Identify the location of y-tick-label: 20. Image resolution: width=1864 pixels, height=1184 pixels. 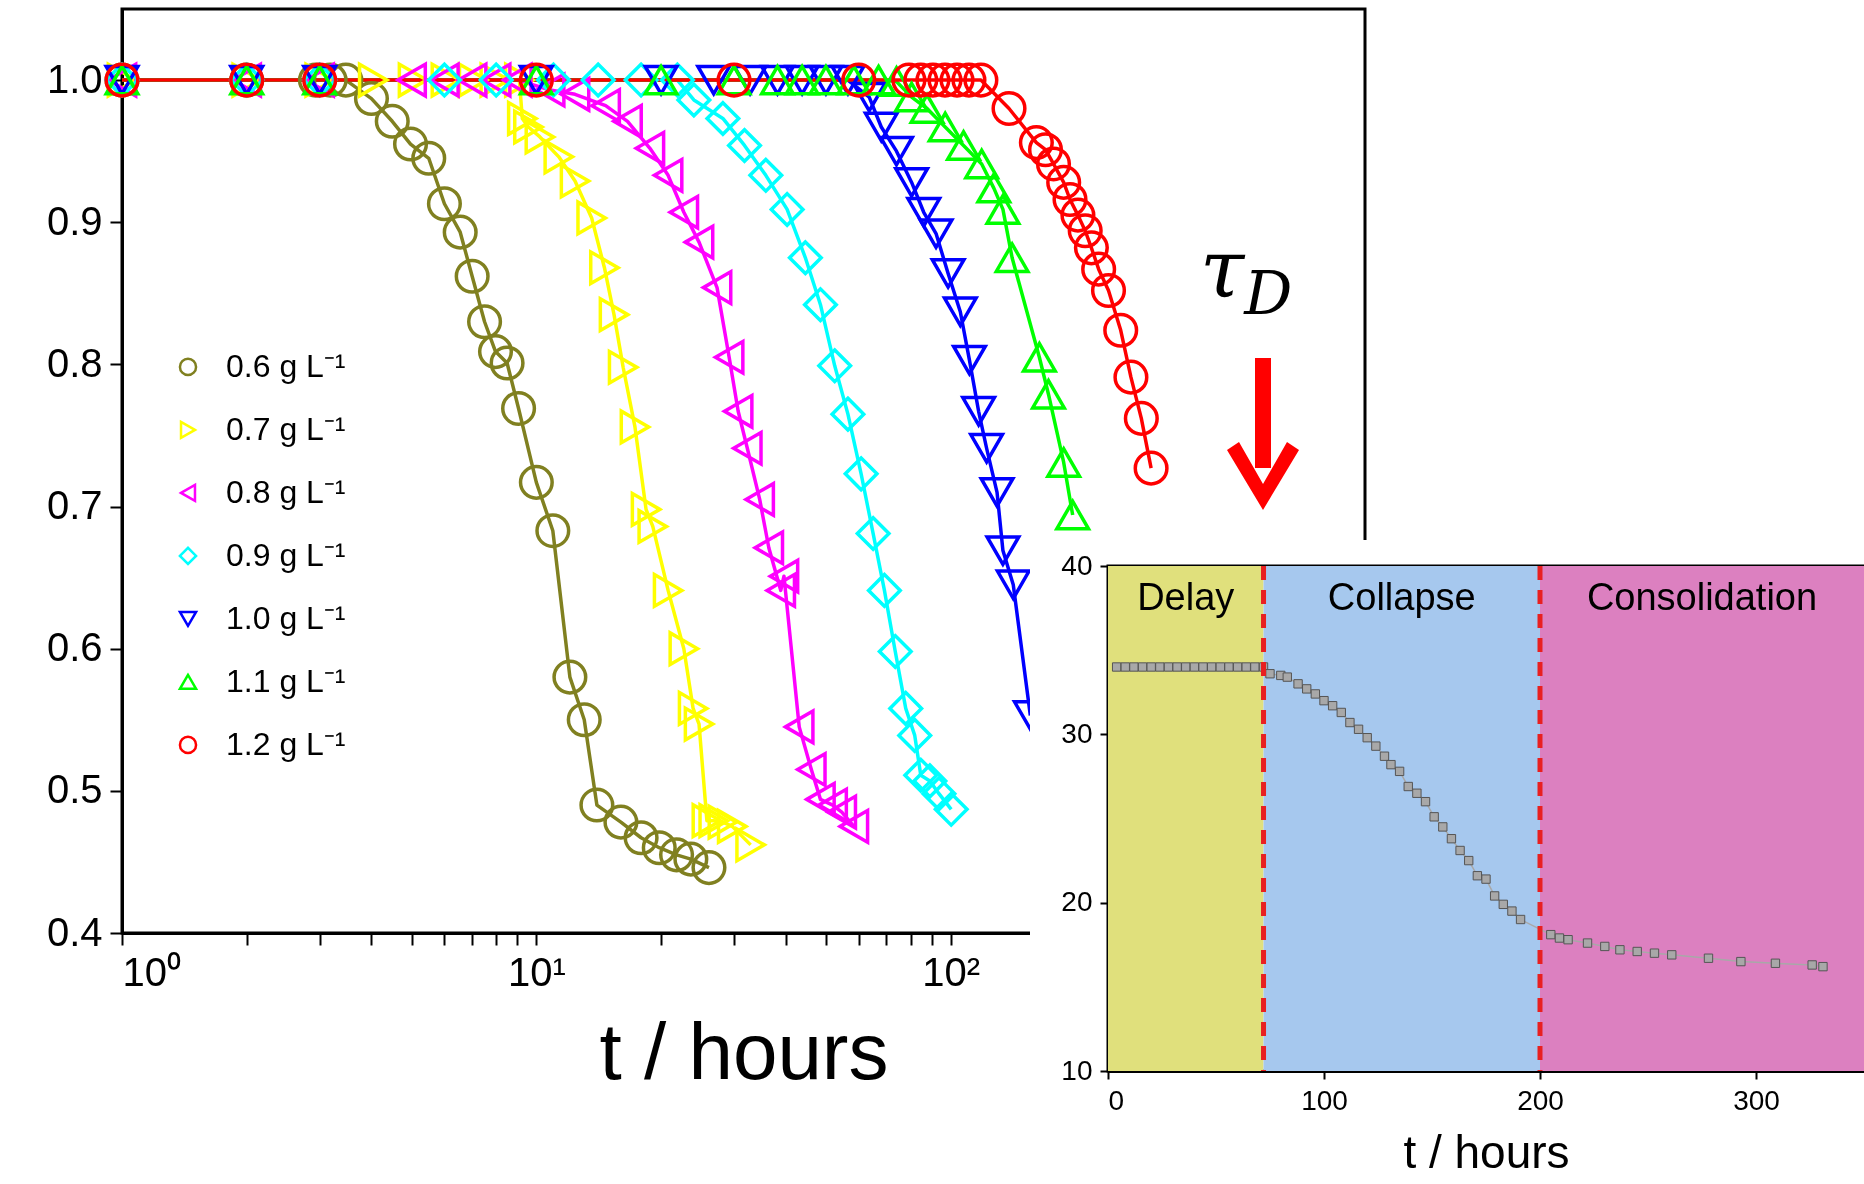
(1077, 902).